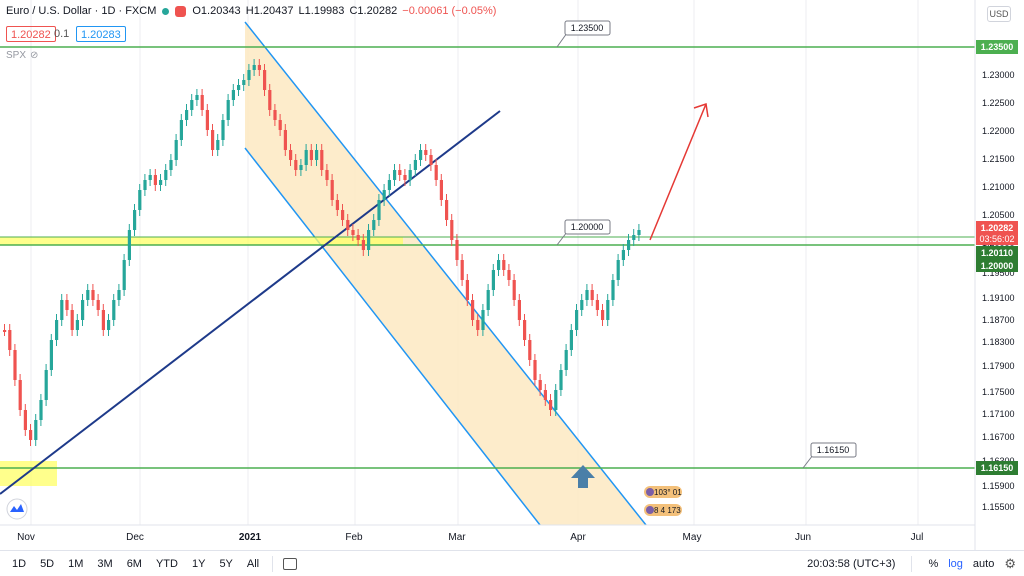 The image size is (1024, 576). What do you see at coordinates (955, 563) in the screenshot?
I see `log-toggle: log` at bounding box center [955, 563].